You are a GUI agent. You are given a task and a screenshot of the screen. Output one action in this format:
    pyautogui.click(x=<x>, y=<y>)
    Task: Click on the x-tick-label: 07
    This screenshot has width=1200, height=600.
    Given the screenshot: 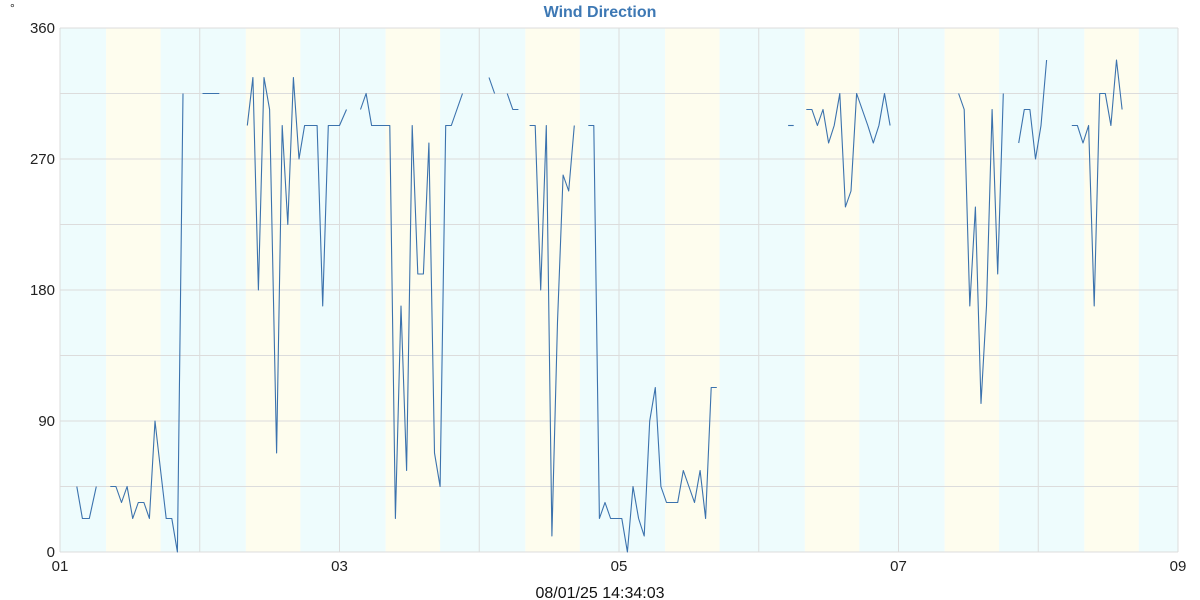 What is the action you would take?
    pyautogui.click(x=898, y=566)
    